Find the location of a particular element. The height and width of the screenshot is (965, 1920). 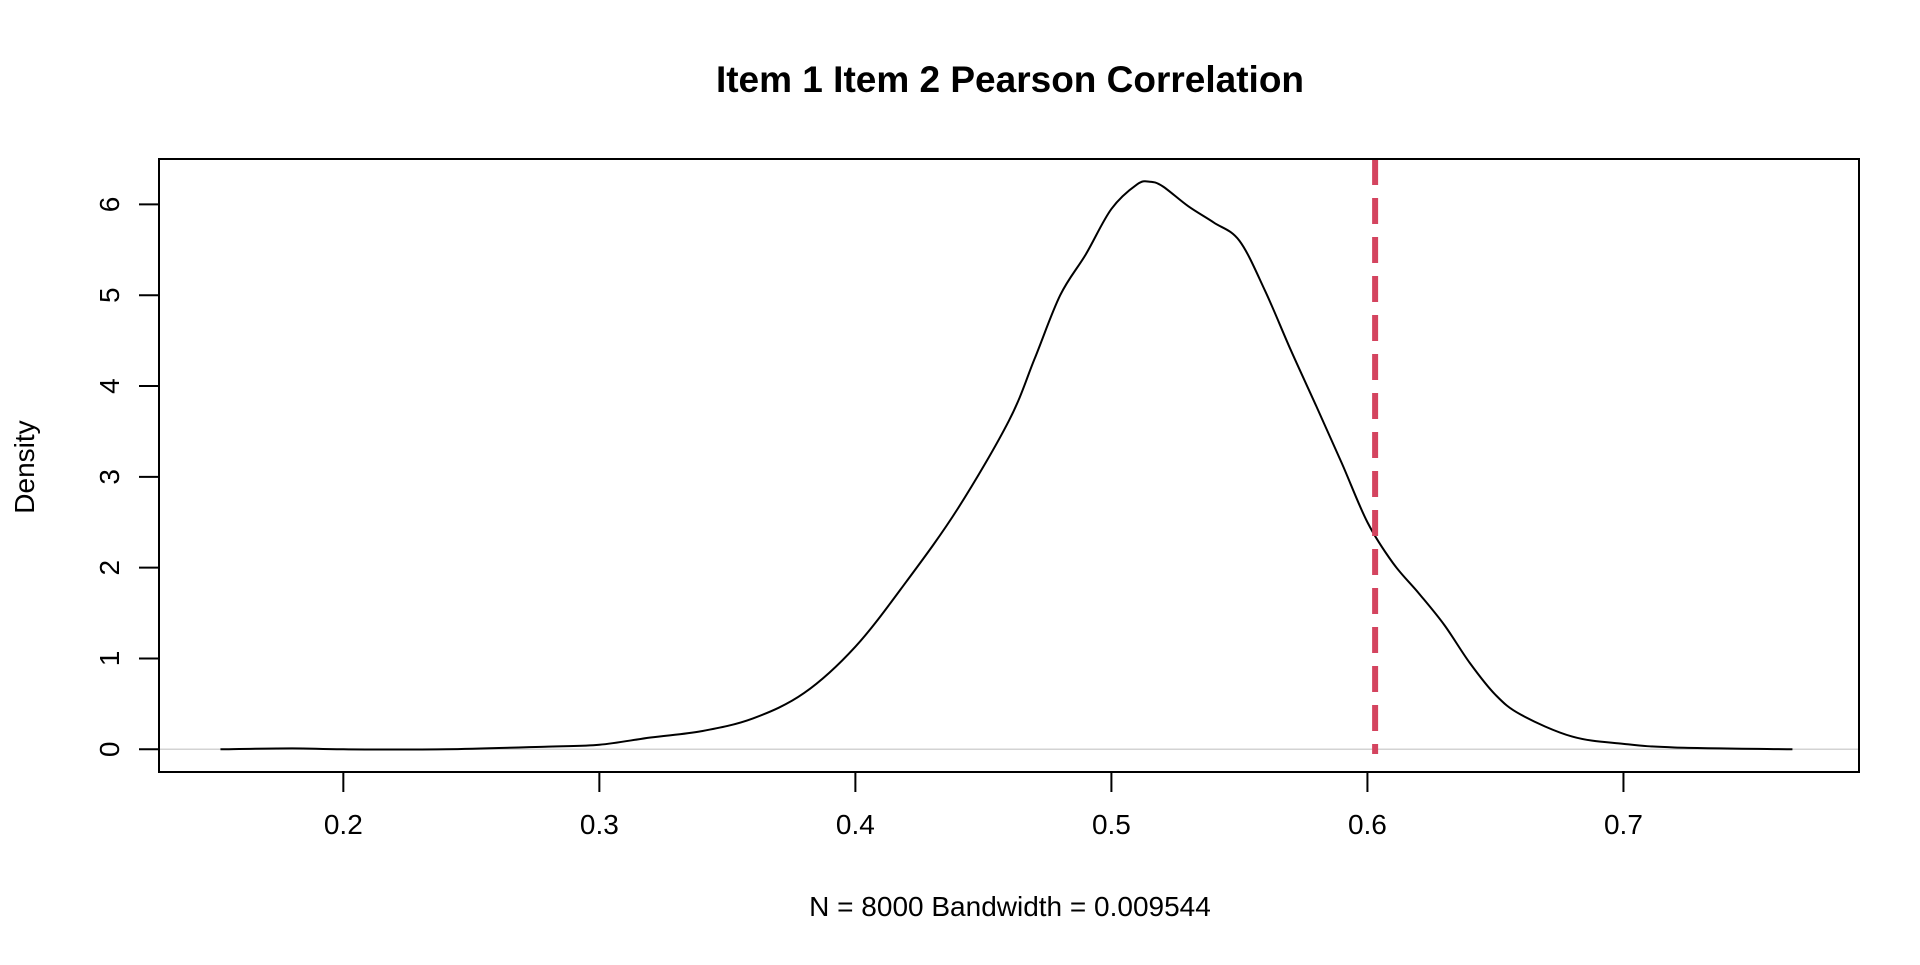

y-tick-label: 5 is located at coordinates (109, 295).